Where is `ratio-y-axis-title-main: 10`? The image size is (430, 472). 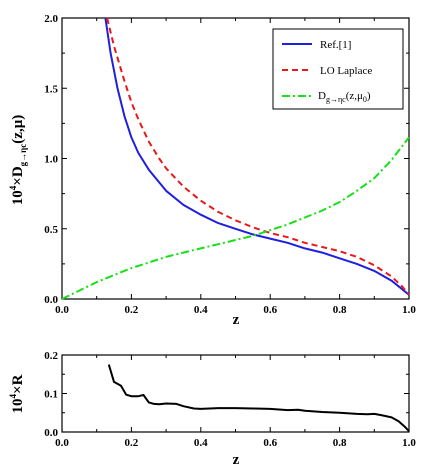 ratio-y-axis-title-main: 10 is located at coordinates (18, 405).